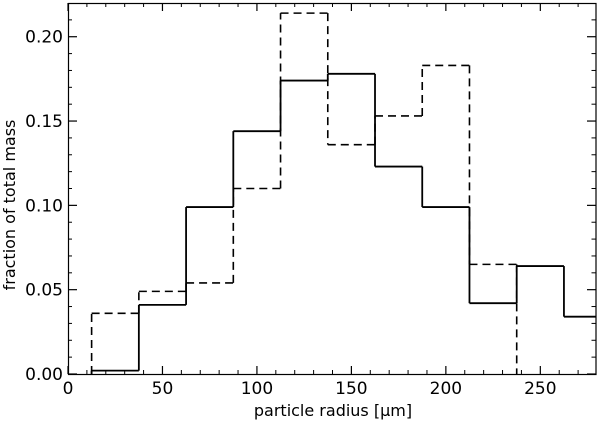 The width and height of the screenshot is (597, 424). What do you see at coordinates (333, 410) in the screenshot?
I see `x-axis-label: particle radius [μm]` at bounding box center [333, 410].